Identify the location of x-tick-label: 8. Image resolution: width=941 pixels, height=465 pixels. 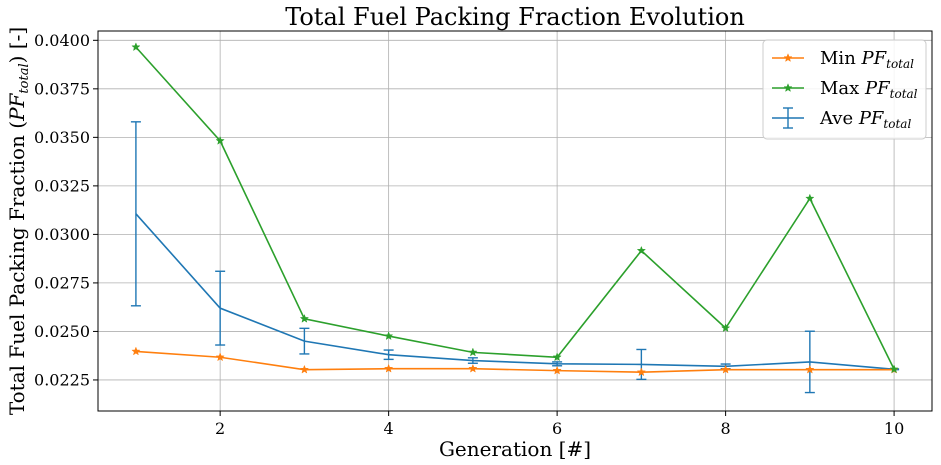
(726, 428).